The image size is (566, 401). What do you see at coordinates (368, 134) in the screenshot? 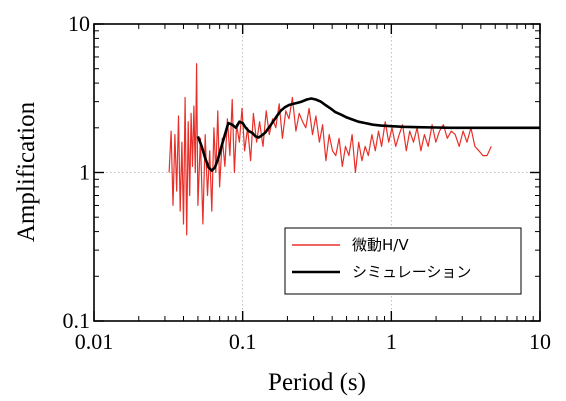
I see `series-line-simulation` at bounding box center [368, 134].